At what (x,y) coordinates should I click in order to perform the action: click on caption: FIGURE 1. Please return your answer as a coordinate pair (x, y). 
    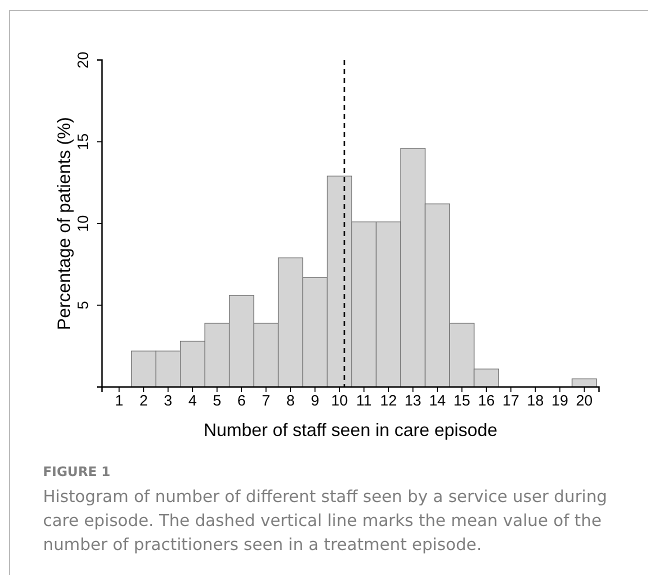
    Looking at the image, I should click on (77, 472).